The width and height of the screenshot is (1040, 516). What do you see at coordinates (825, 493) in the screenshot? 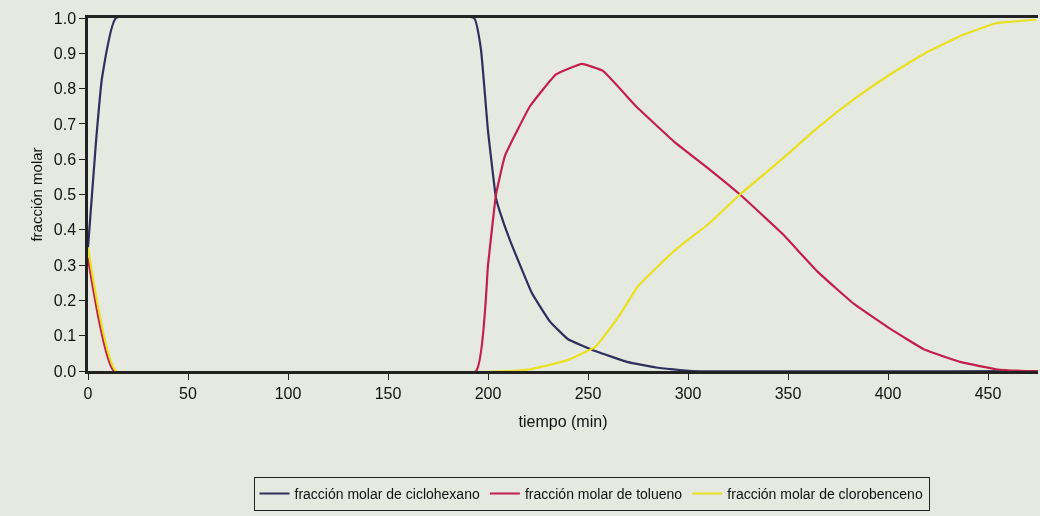
I see `legend-label: fracción molar de clorobenceno` at bounding box center [825, 493].